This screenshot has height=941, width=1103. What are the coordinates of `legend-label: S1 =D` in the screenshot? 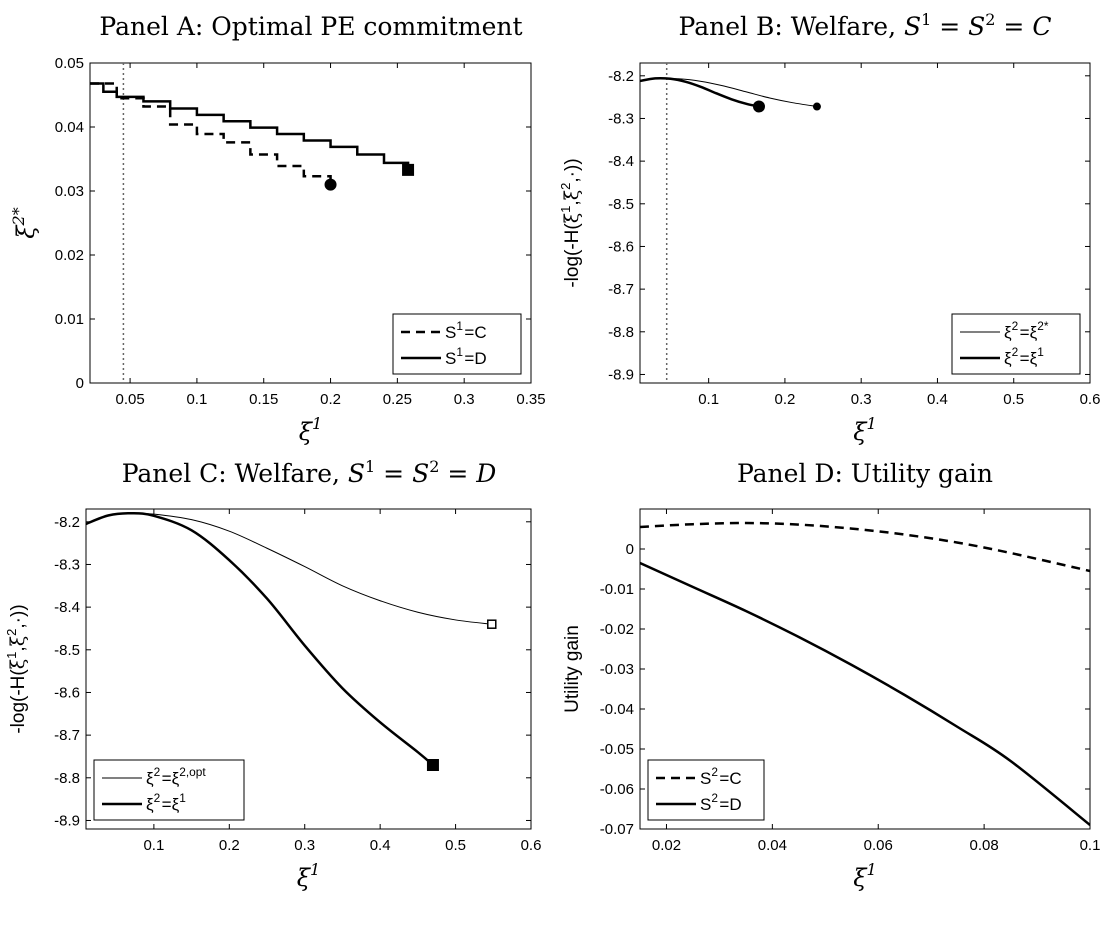 It's located at (466, 356).